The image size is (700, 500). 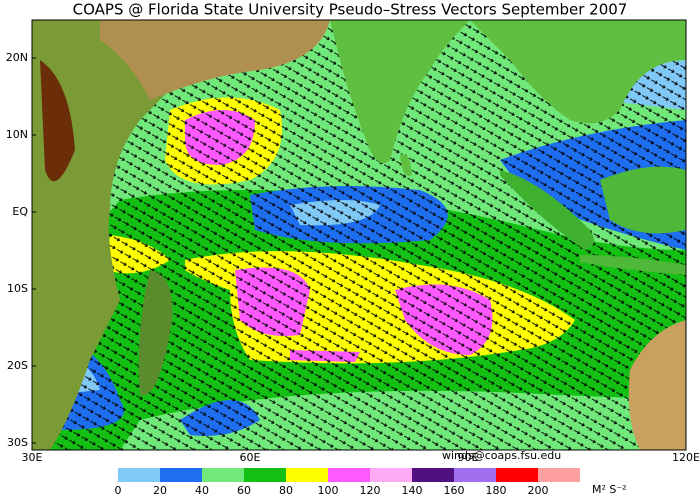 What do you see at coordinates (633, 265) in the screenshot?
I see `land-java` at bounding box center [633, 265].